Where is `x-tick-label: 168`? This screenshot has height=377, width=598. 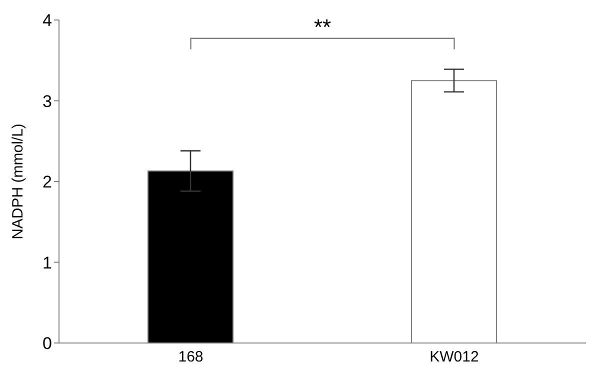
x-tick-label: 168 is located at coordinates (191, 357).